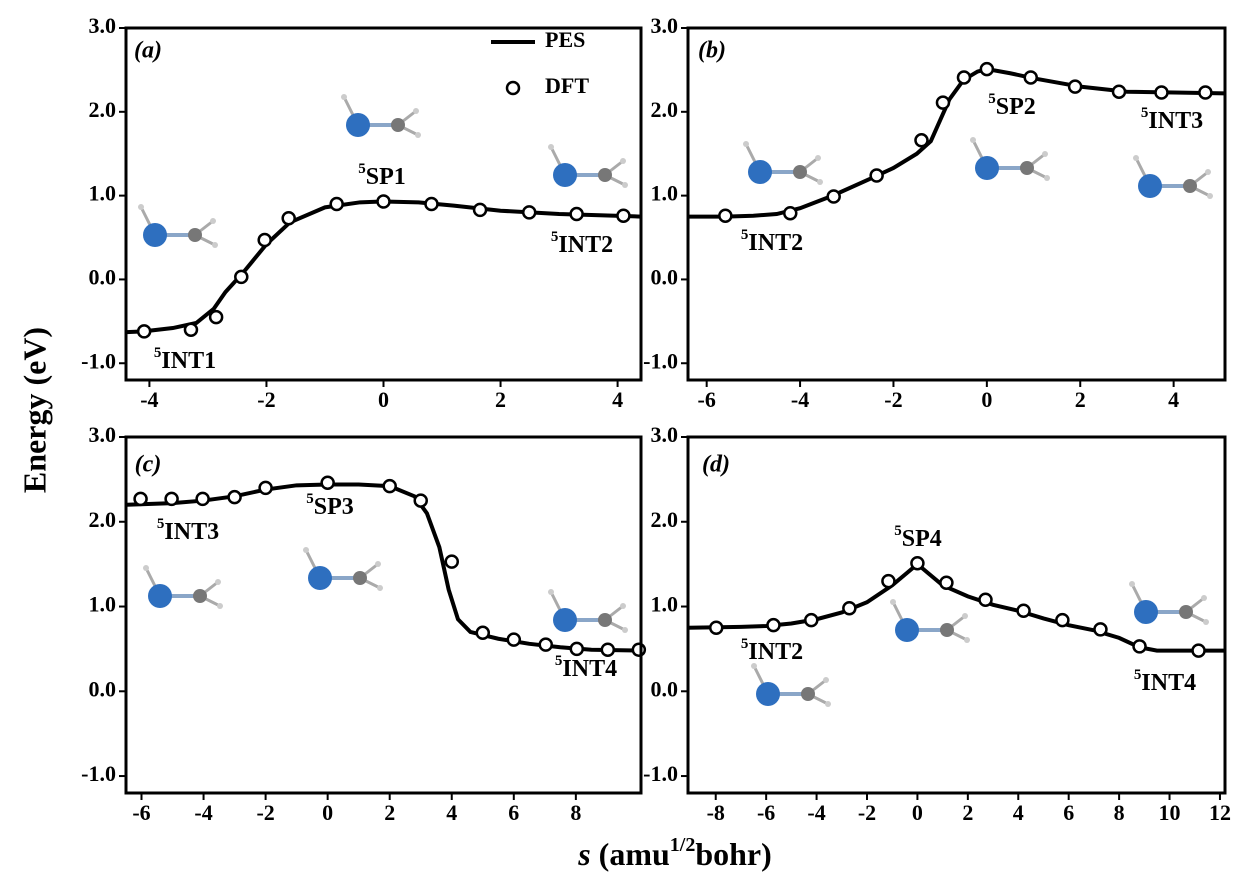 The image size is (1247, 884). I want to click on legend-label: DFT, so click(567, 85).